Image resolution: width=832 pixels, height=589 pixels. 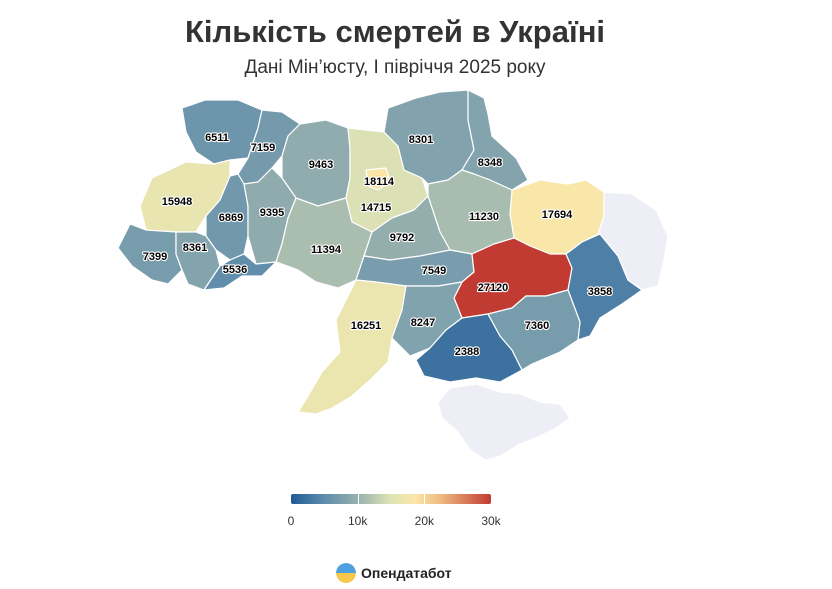 What do you see at coordinates (491, 521) in the screenshot?
I see `legend-tick-label: 30k` at bounding box center [491, 521].